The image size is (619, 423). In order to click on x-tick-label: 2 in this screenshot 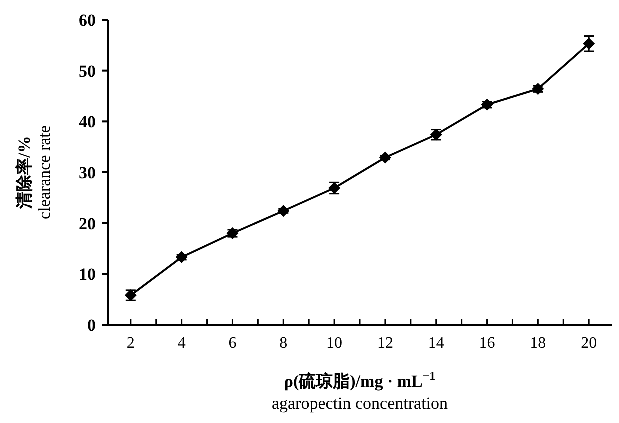, I will do `click(130, 343)`.